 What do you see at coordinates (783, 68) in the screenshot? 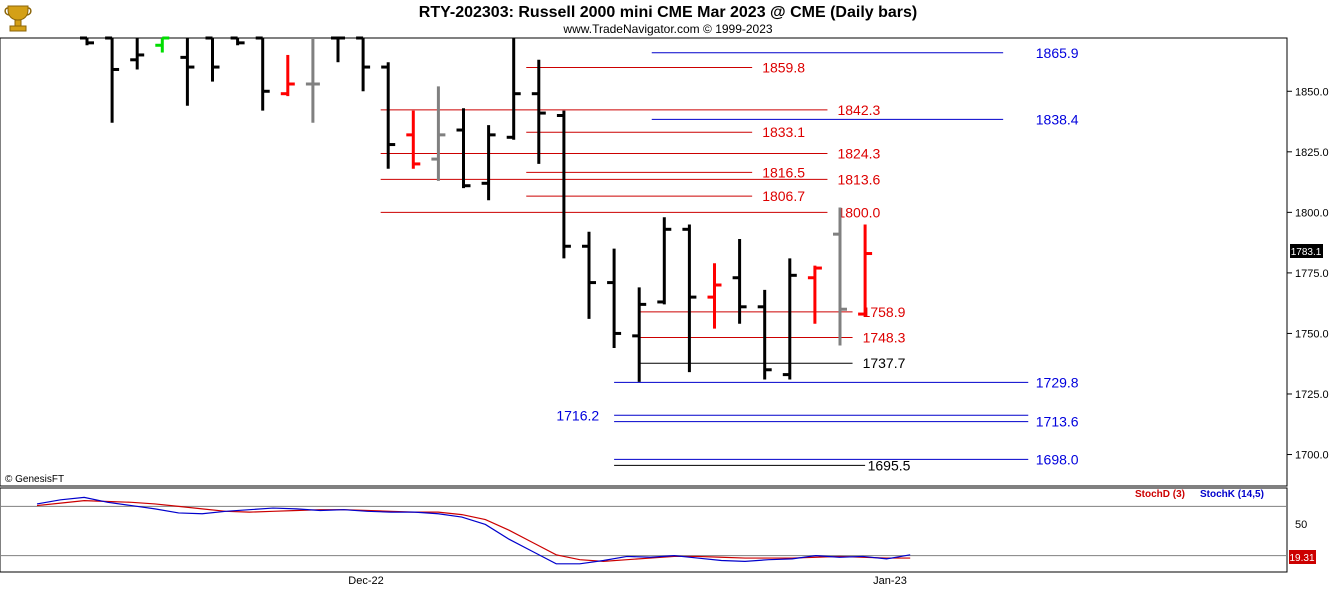
I see `level-label-1859.8: 1859.8` at bounding box center [783, 68].